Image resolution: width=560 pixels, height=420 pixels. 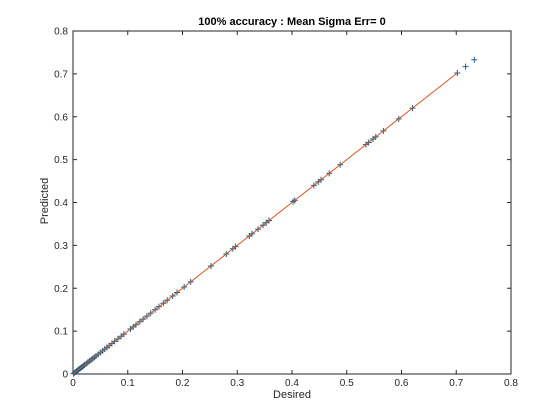 What do you see at coordinates (61, 203) in the screenshot?
I see `y-tick-label: 0.4` at bounding box center [61, 203].